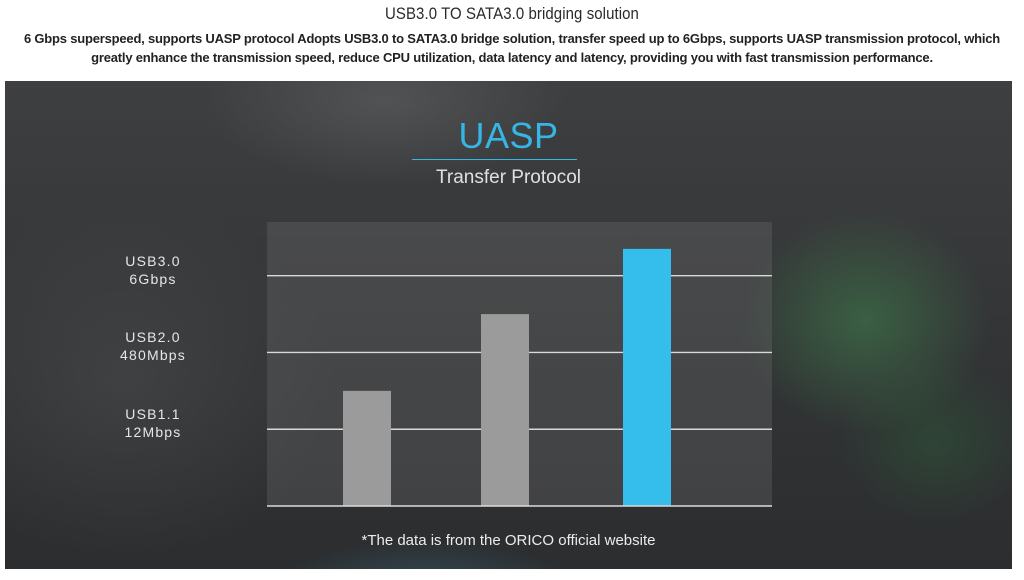 This screenshot has width=1024, height=580. I want to click on uasp-title: UASP, so click(508, 135).